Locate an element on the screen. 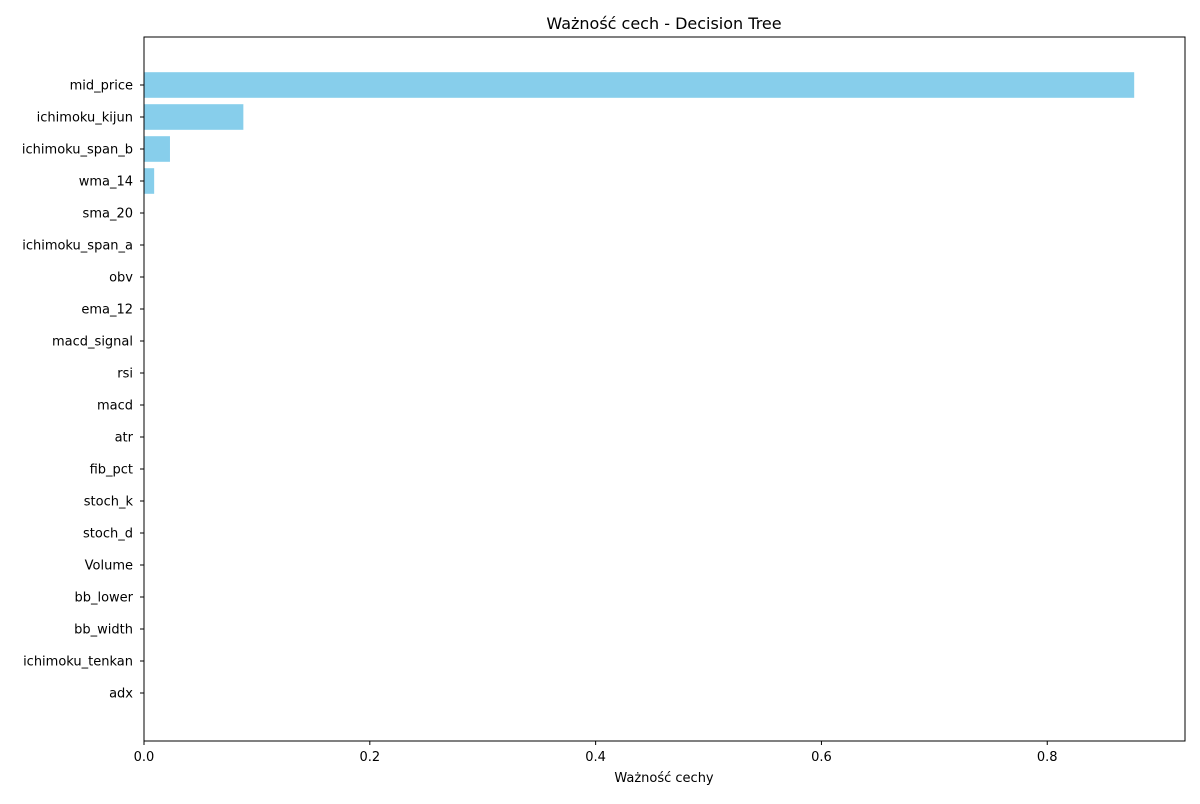 This screenshot has height=804, width=1200. x-axis-label: Ważność cechy is located at coordinates (664, 778).